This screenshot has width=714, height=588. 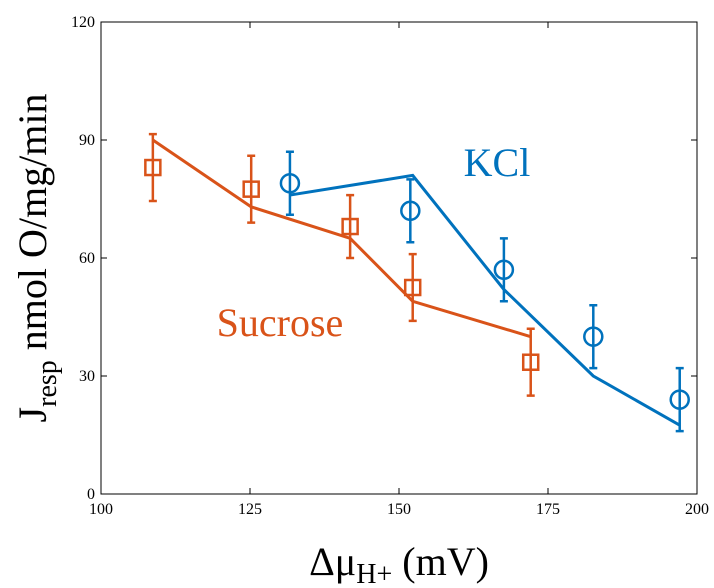 I want to click on x-tick-label: 125, so click(x=250, y=509).